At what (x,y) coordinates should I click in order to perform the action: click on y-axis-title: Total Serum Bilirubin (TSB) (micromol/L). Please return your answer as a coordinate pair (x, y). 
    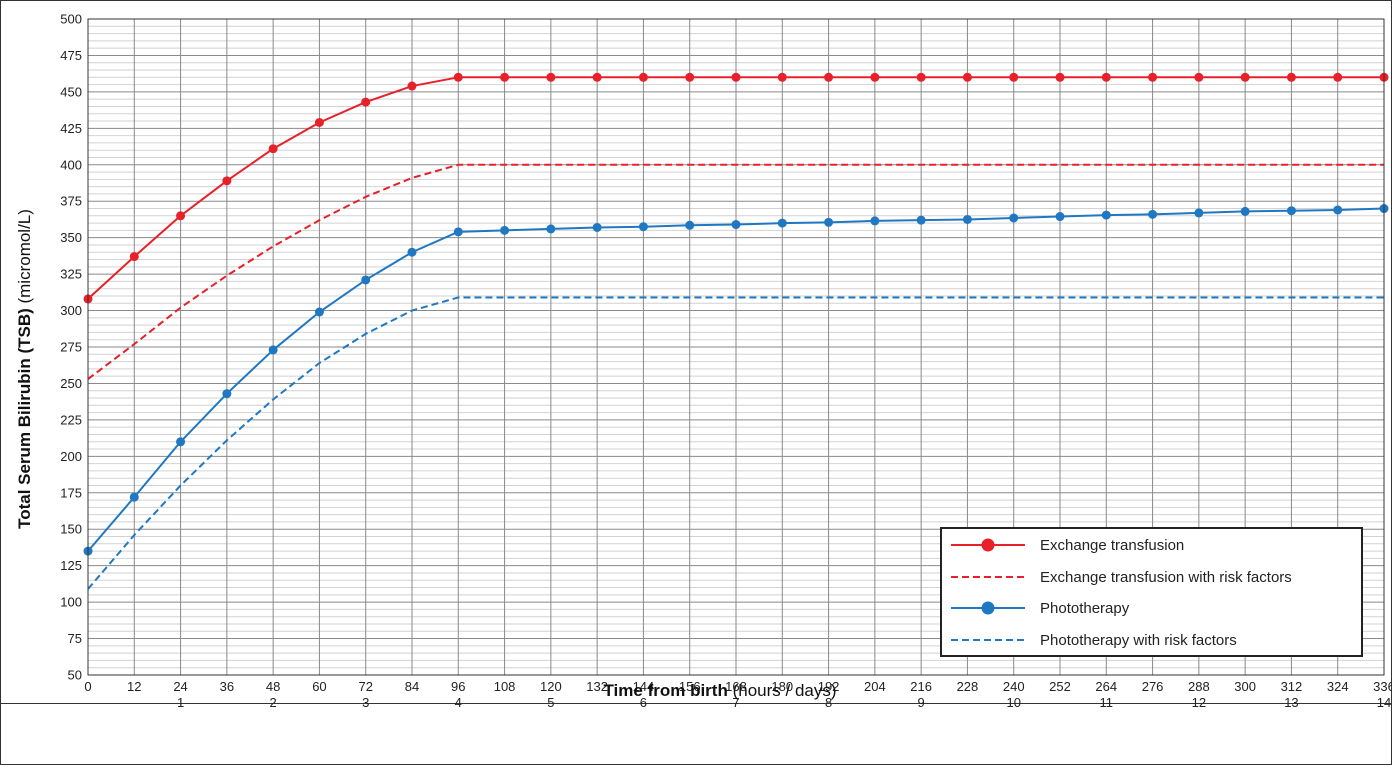
    Looking at the image, I should click on (24, 369).